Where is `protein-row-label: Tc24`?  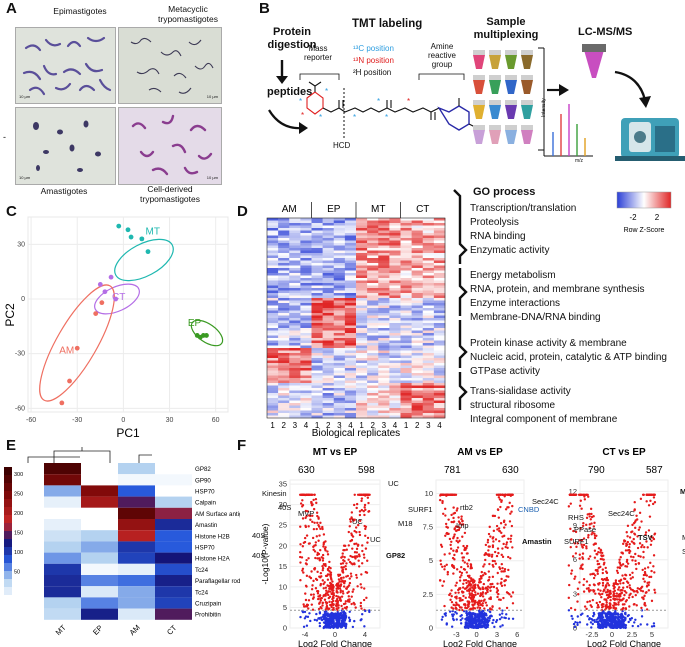
protein-row-label: Tc24 is located at coordinates (202, 570).